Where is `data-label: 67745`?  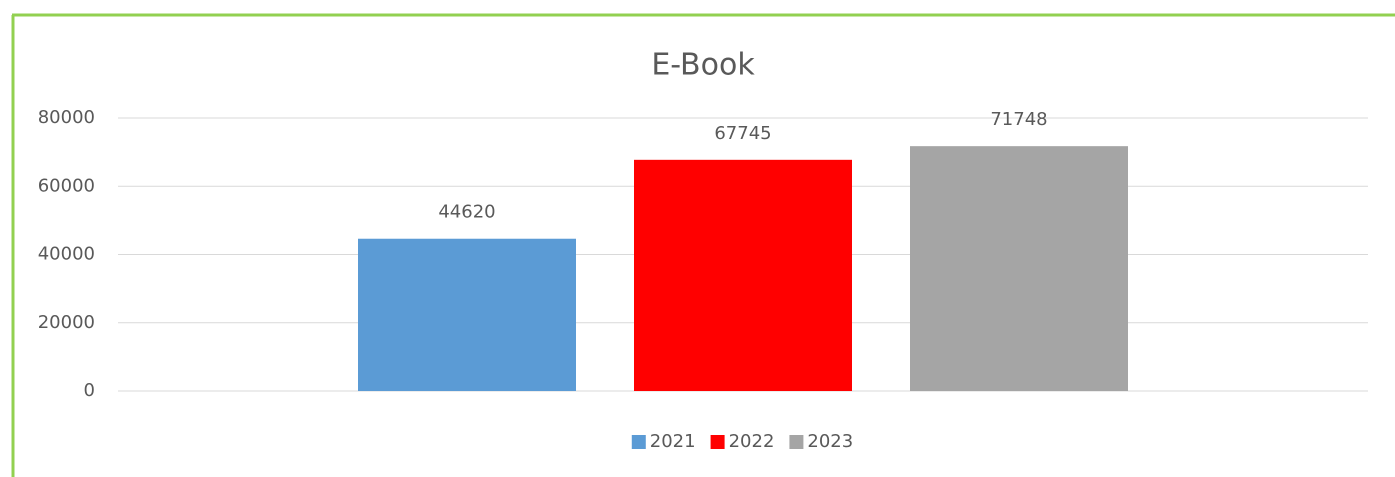
data-label: 67745 is located at coordinates (742, 133).